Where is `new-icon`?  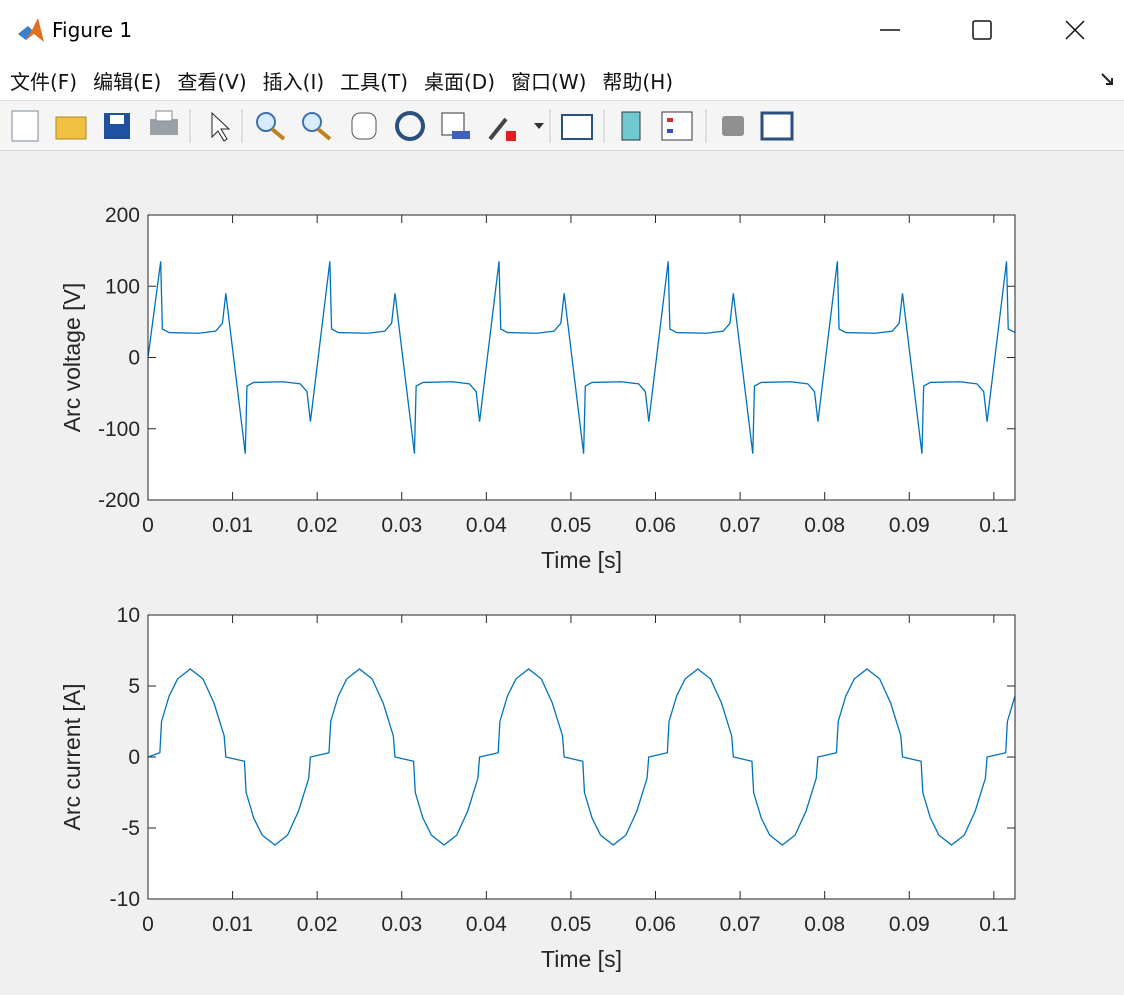
new-icon is located at coordinates (25, 126).